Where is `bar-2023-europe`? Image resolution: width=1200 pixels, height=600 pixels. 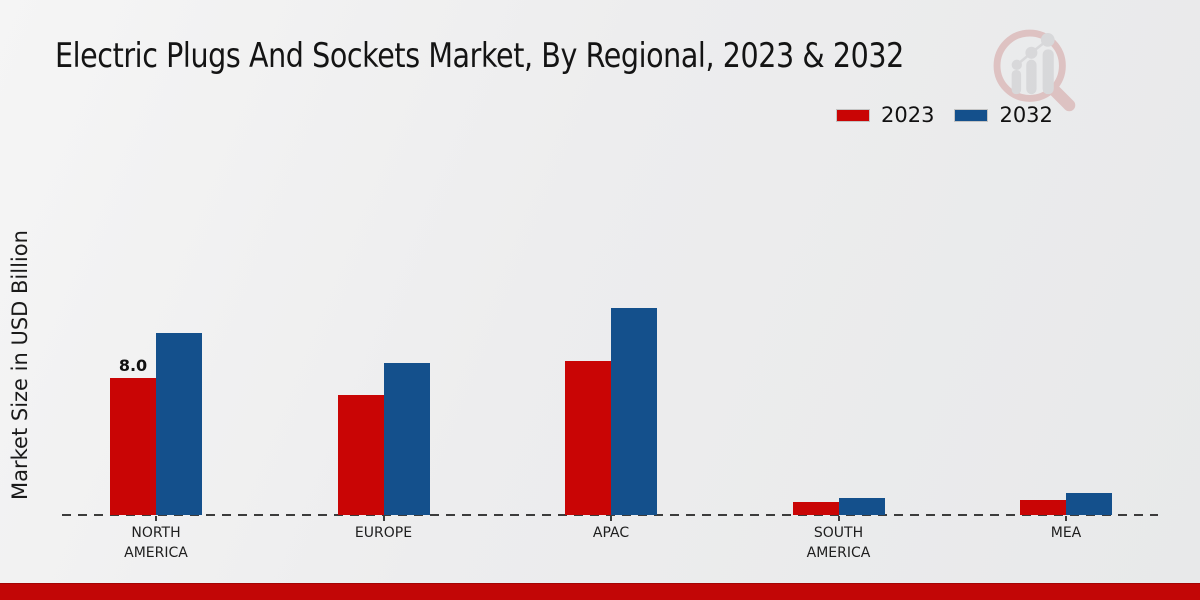
bar-2023-europe is located at coordinates (360, 455).